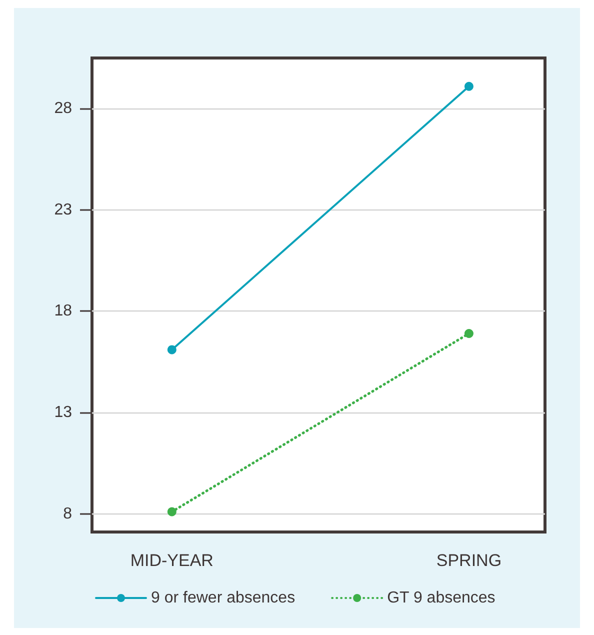  What do you see at coordinates (441, 598) in the screenshot?
I see `legend-label: GT 9 absences` at bounding box center [441, 598].